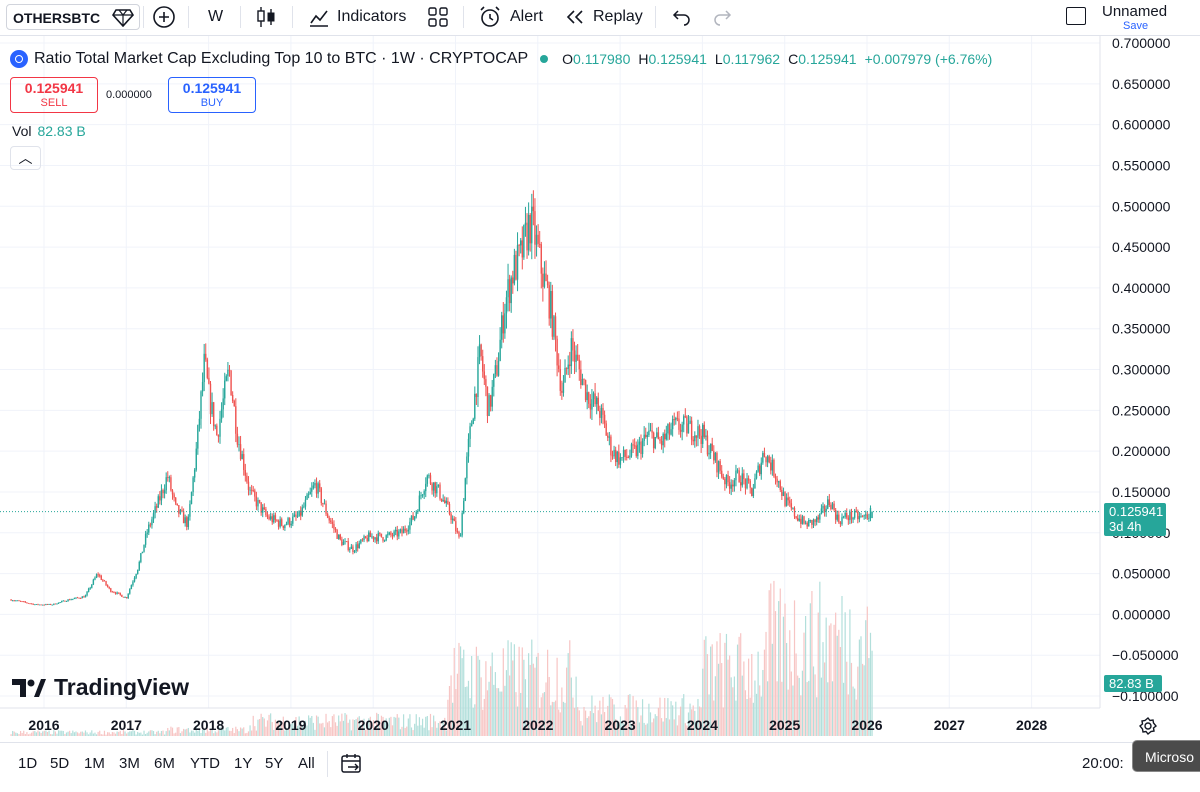 This screenshot has height=792, width=1200. Describe the element at coordinates (1076, 16) in the screenshot. I see `layout-checkbox-icon` at that location.